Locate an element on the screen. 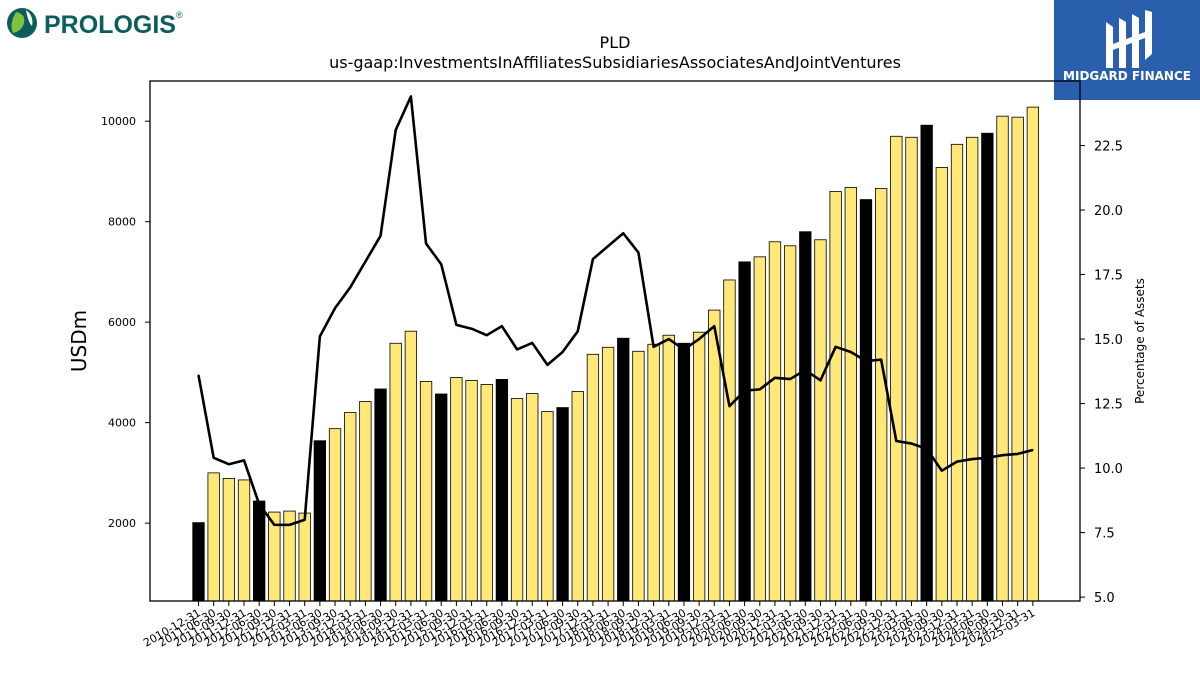 Image resolution: width=1200 pixels, height=675 pixels. prologis-globe-icon: PROLOGIS ® is located at coordinates (95, 23).